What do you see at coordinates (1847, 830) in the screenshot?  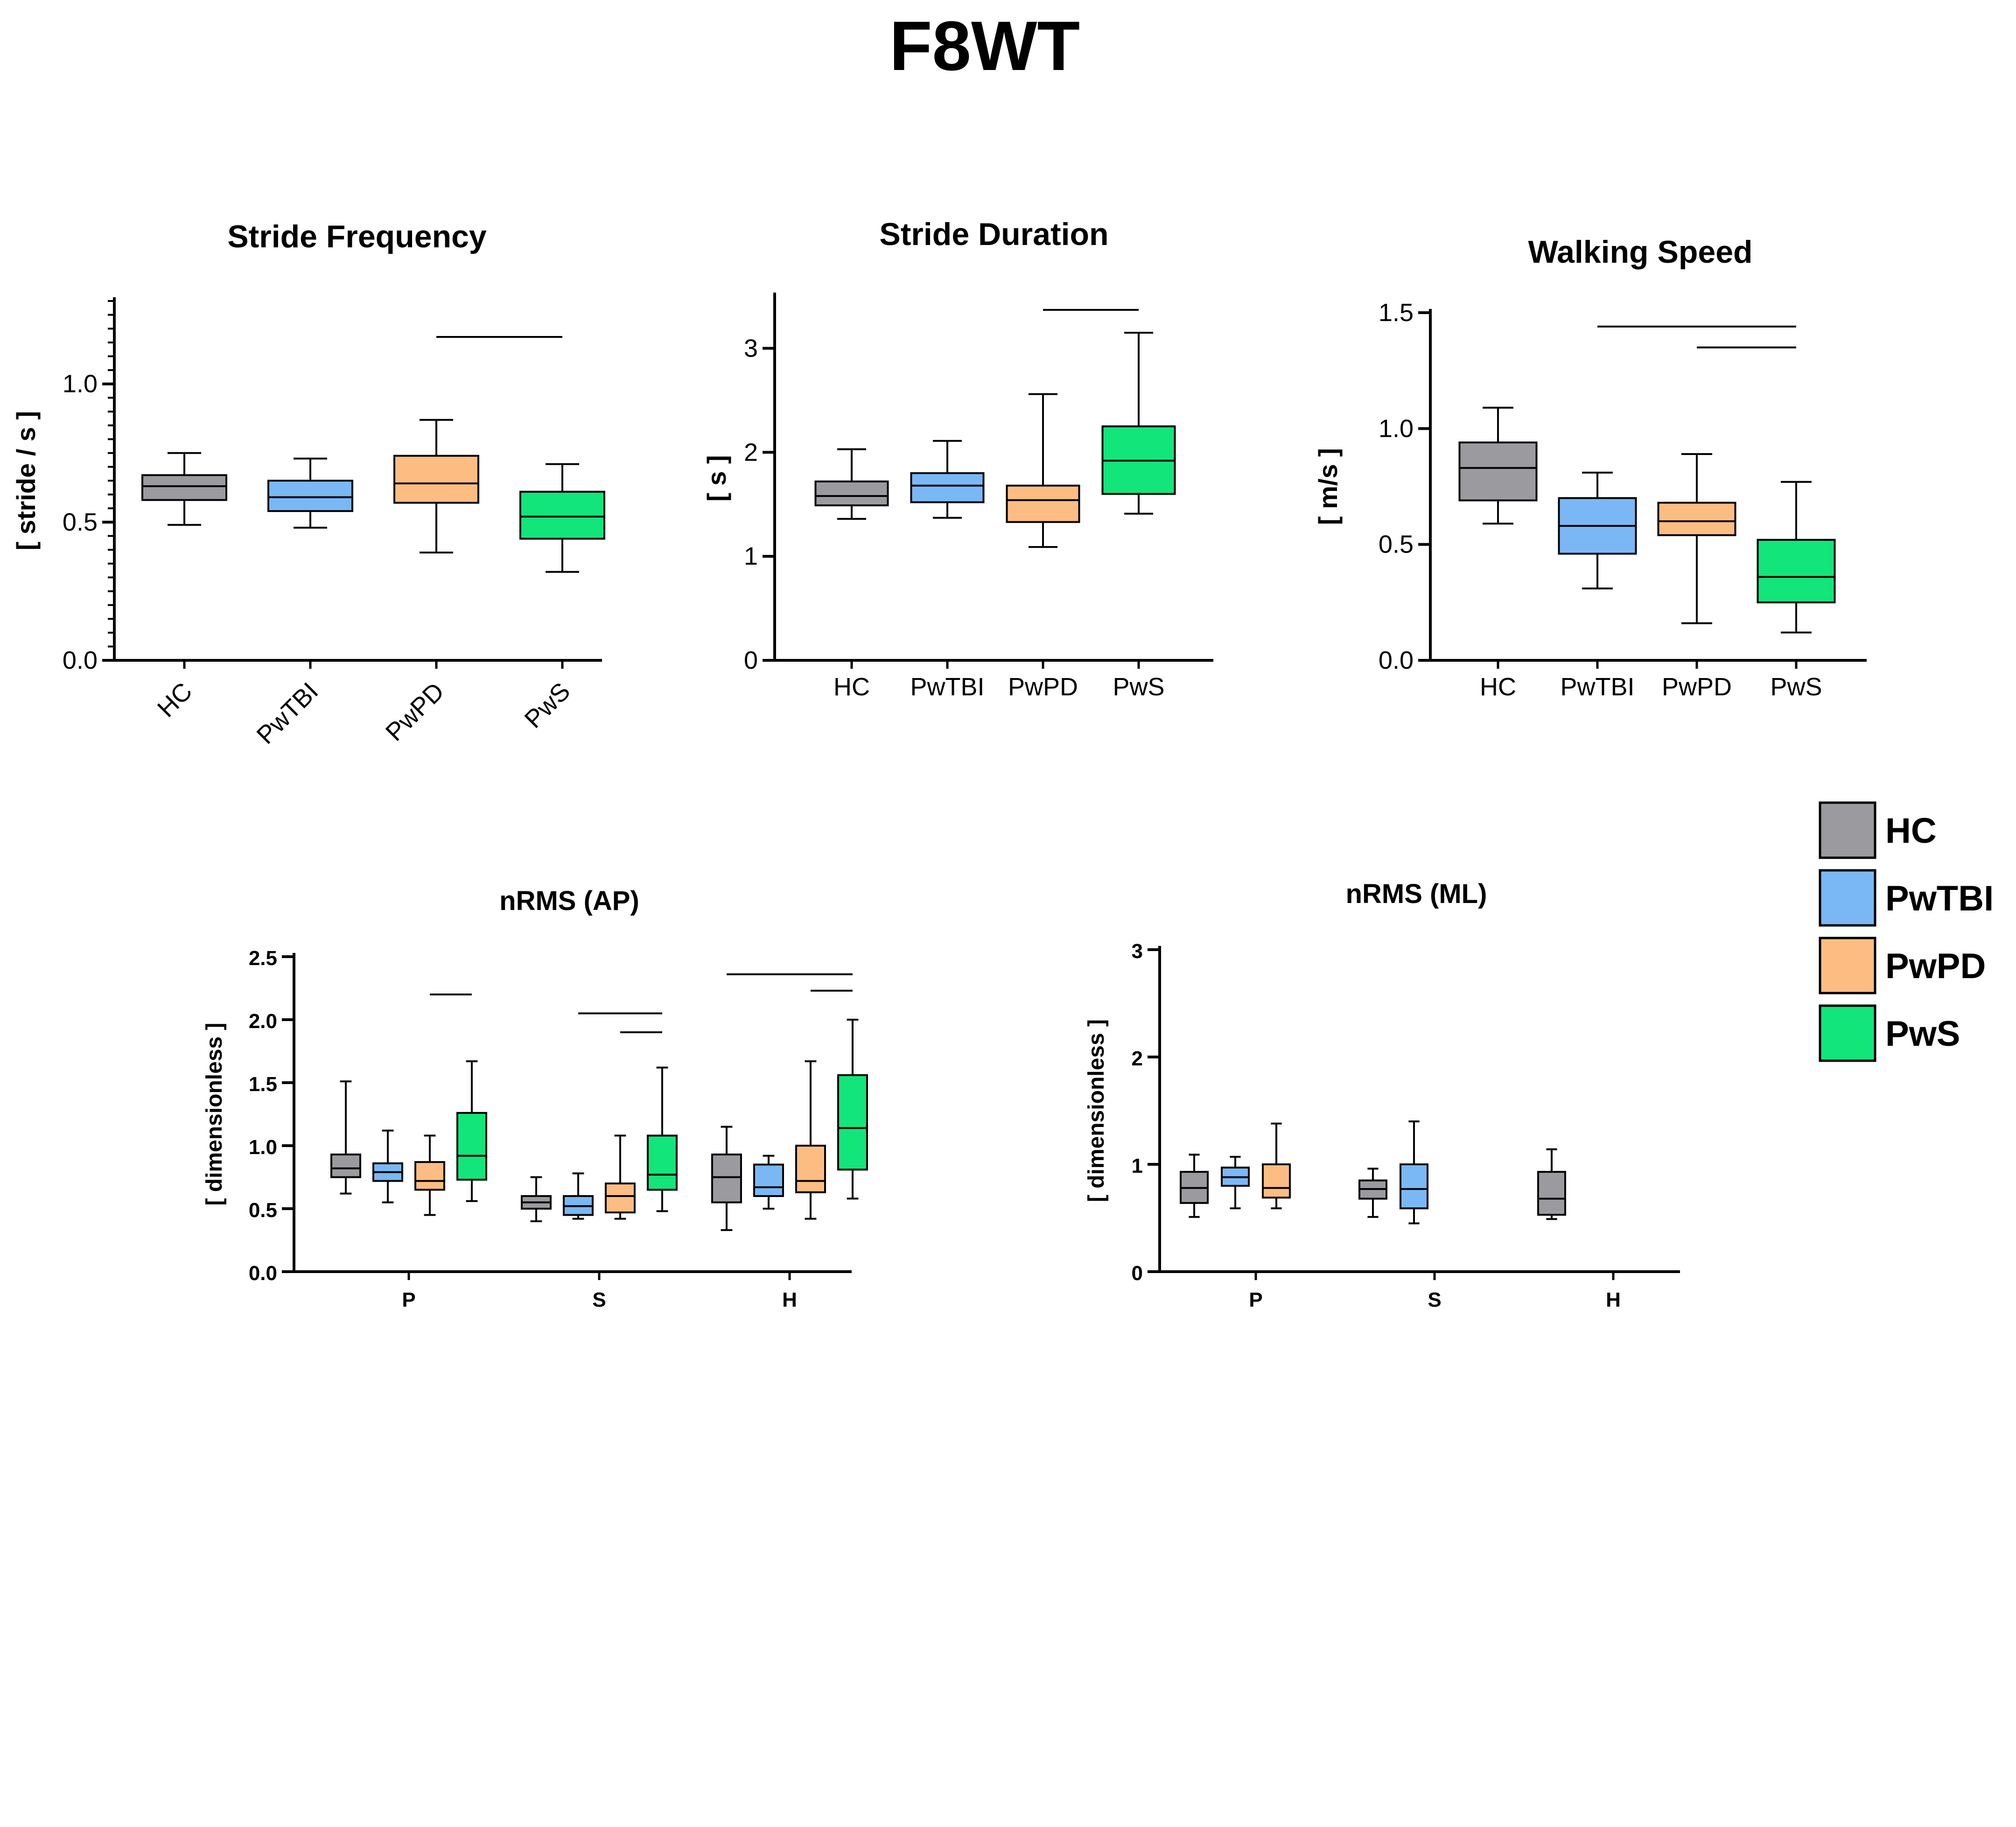 I see `legend-swatch-HC` at bounding box center [1847, 830].